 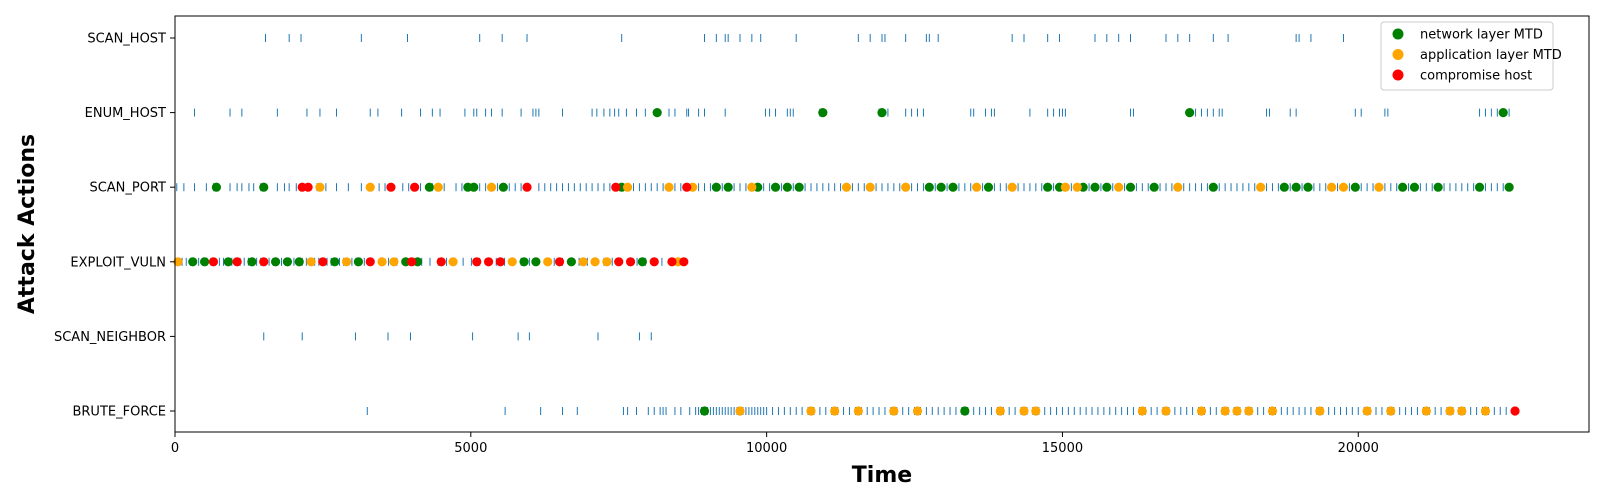 I want to click on x-tick-label: 5000, so click(x=470, y=448).